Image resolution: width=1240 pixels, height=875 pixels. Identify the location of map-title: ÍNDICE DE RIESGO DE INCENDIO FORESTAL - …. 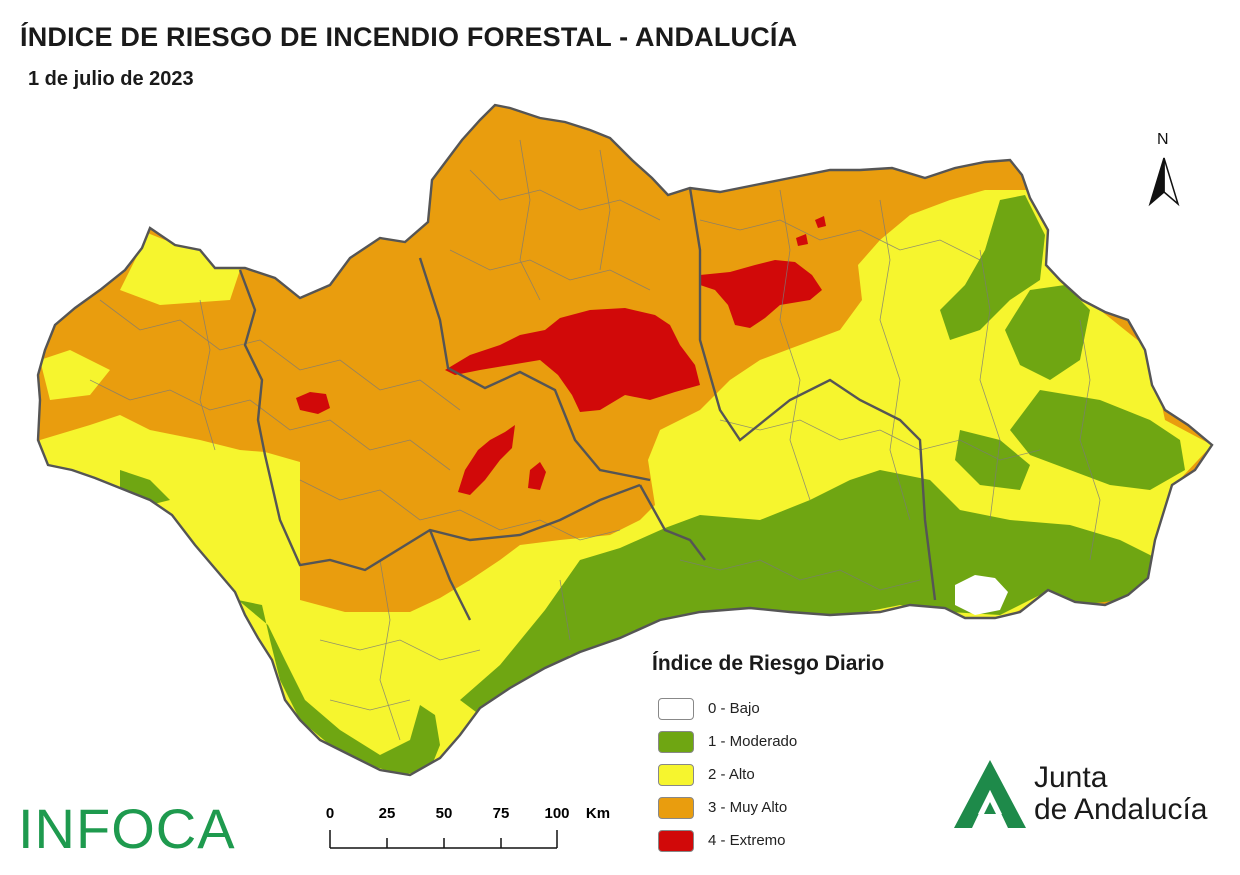
(409, 37).